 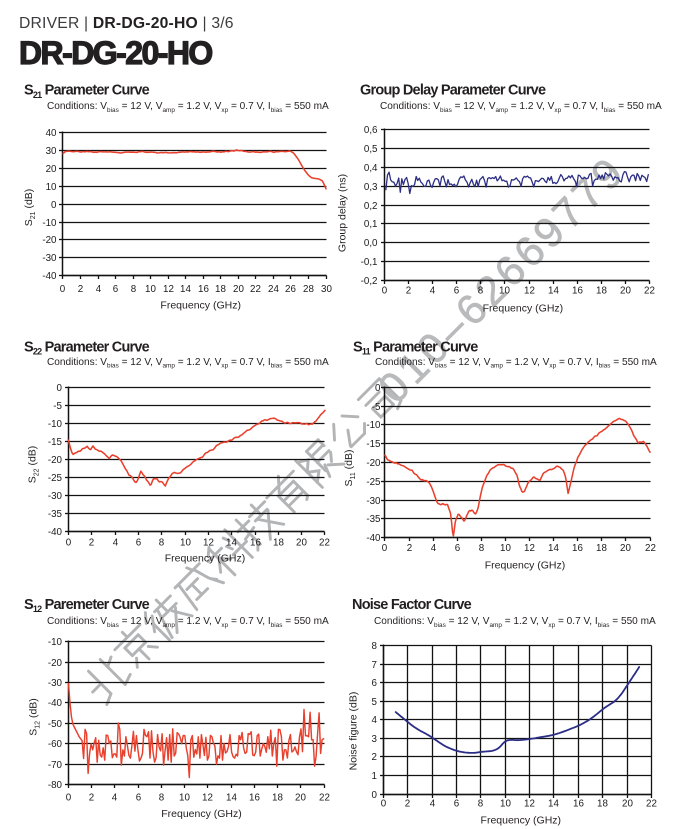 What do you see at coordinates (30, 208) in the screenshot?
I see `svg-text: S21 (dB)` at bounding box center [30, 208].